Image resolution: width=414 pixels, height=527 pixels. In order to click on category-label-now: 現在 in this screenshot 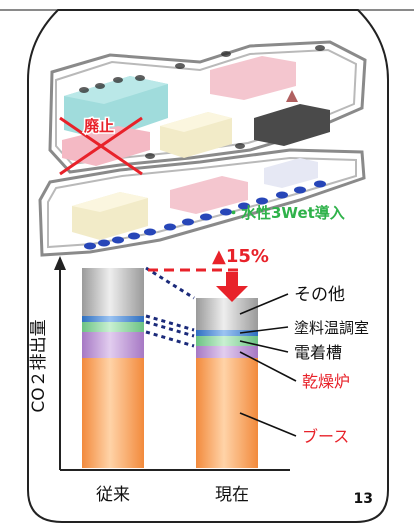, I will do `click(232, 495)`.